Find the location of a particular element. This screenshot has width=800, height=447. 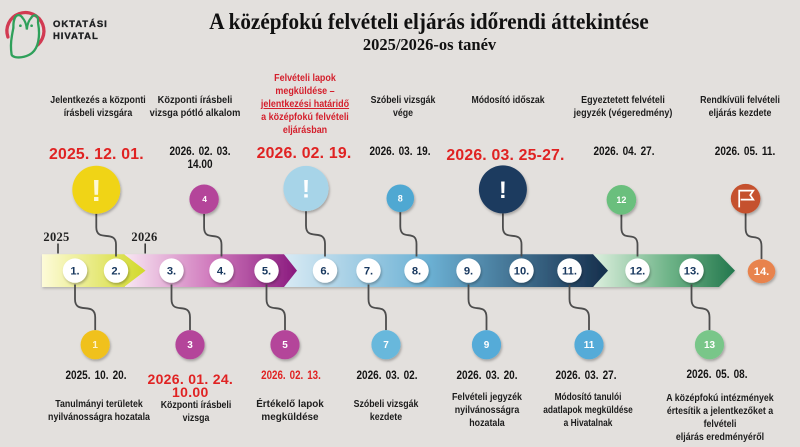

svg-text: 1. is located at coordinates (74, 272).